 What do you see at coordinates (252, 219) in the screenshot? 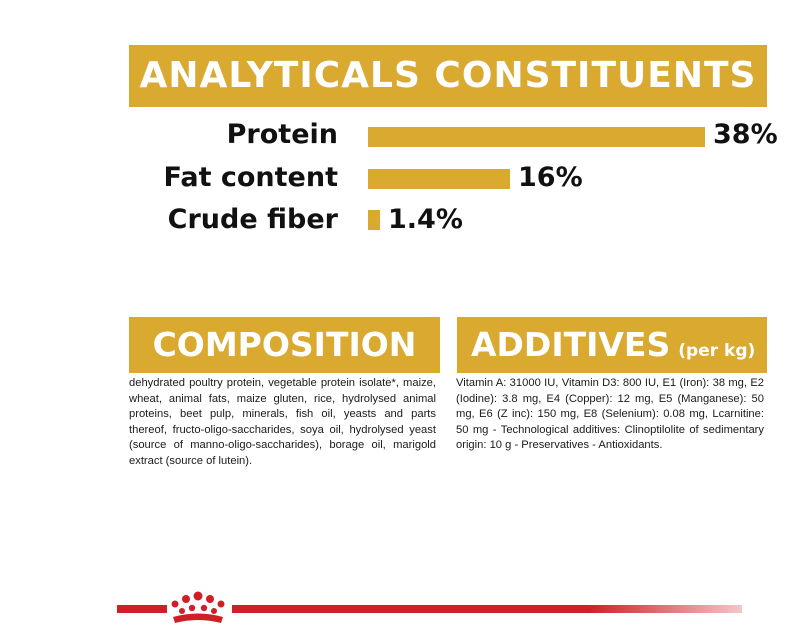
I see `crude-fiber-label: Crude fiber` at bounding box center [252, 219].